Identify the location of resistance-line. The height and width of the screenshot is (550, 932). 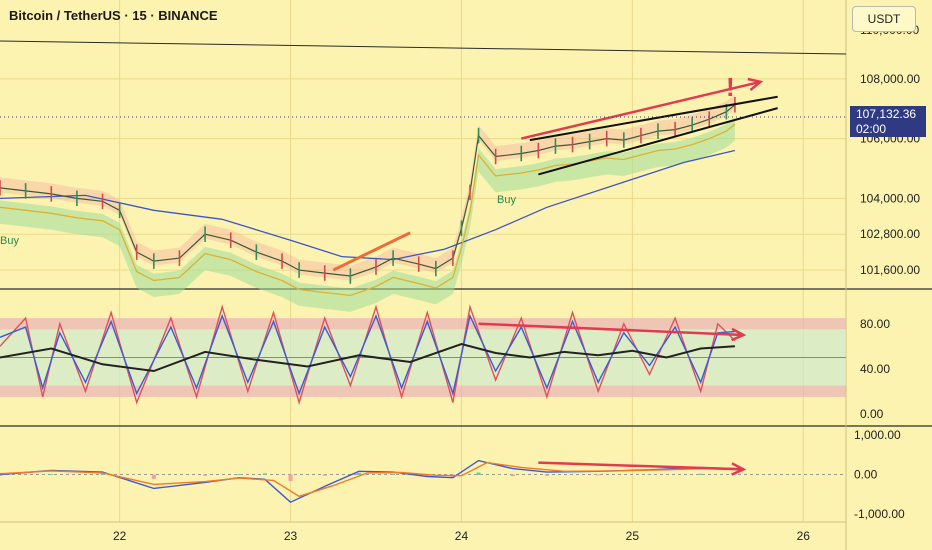
(423, 47).